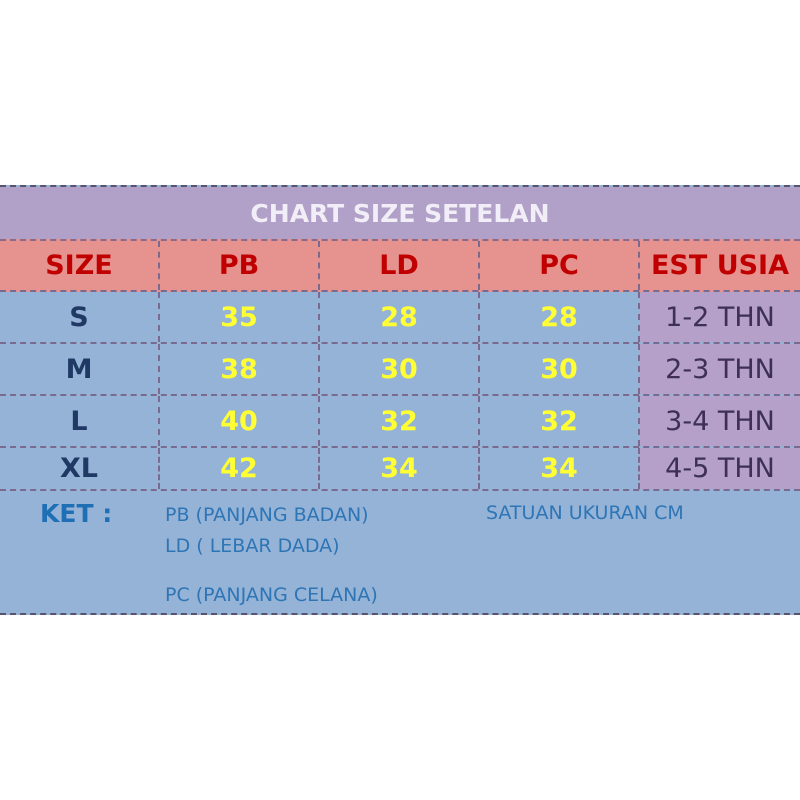  I want to click on cell-est-usia: 2-3 THN, so click(720, 369).